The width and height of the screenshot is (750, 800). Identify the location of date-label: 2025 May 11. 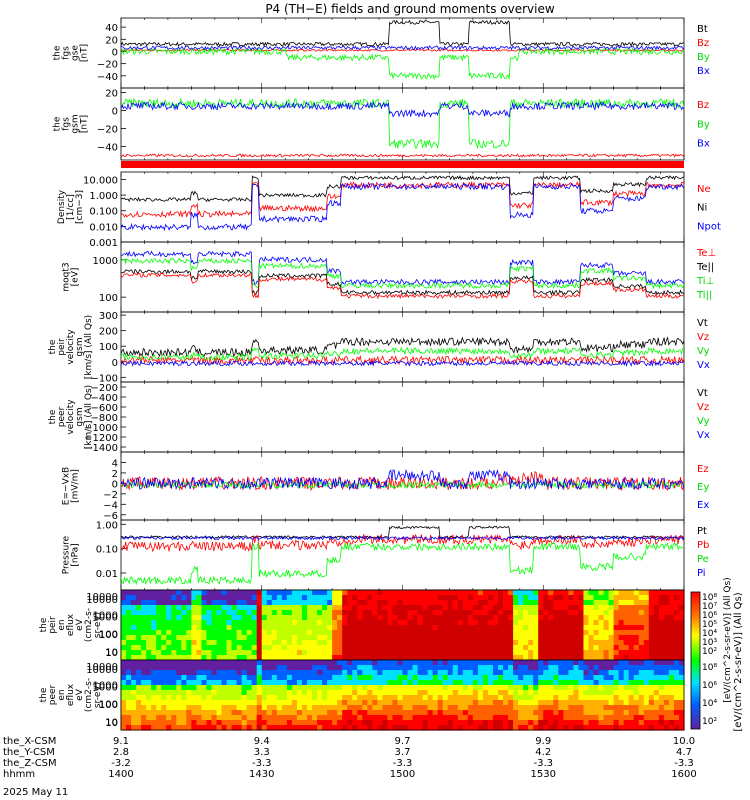
(35, 792).